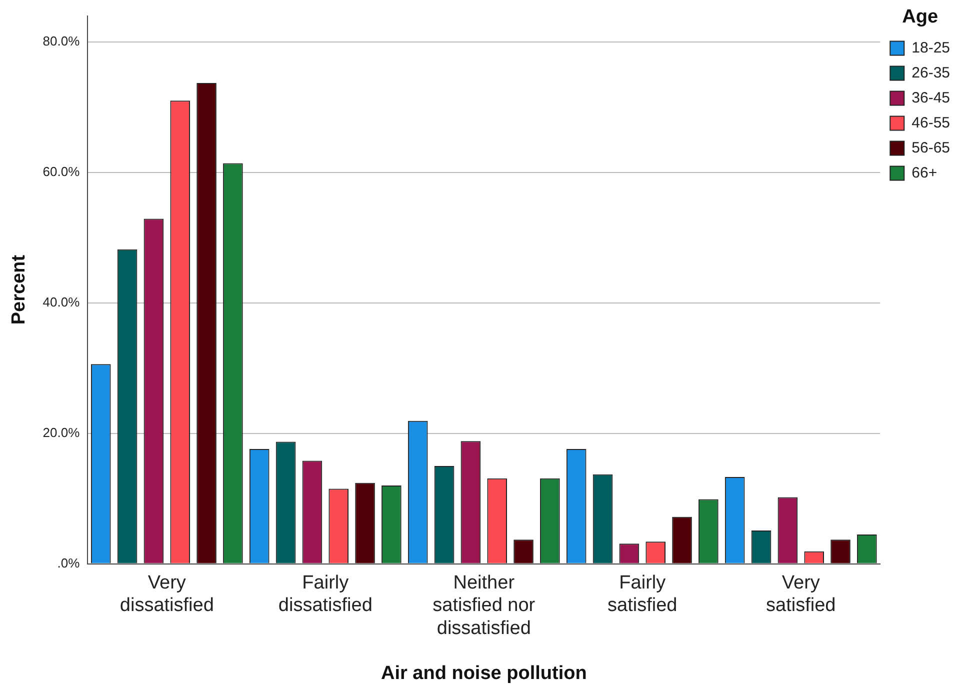 The image size is (960, 693). I want to click on x-tick-label: Very dissatisfied, so click(167, 594).